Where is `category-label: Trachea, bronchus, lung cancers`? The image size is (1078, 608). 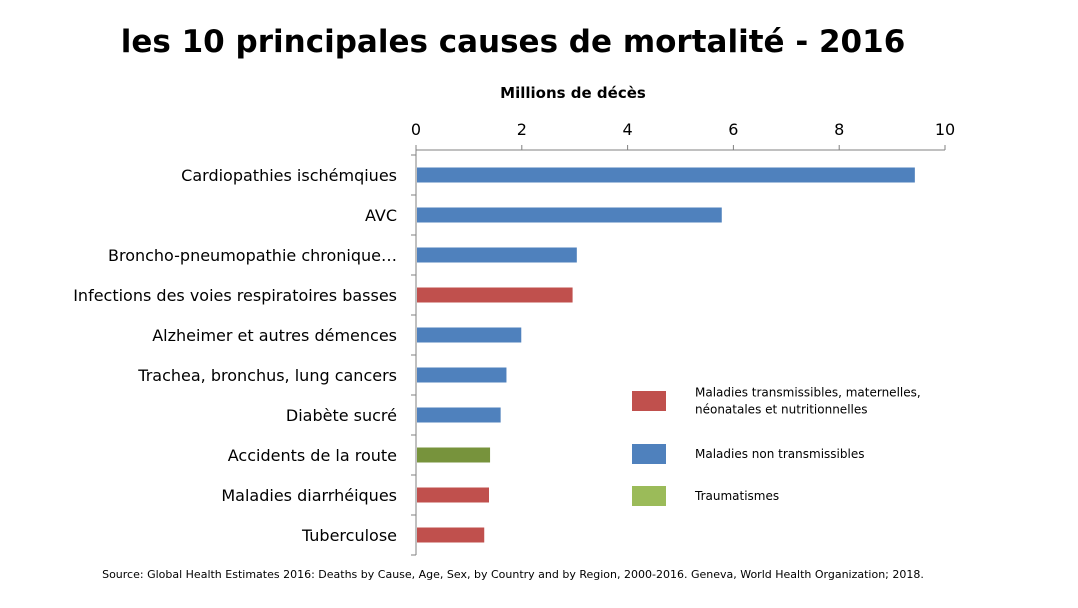 category-label: Trachea, bronchus, lung cancers is located at coordinates (267, 375).